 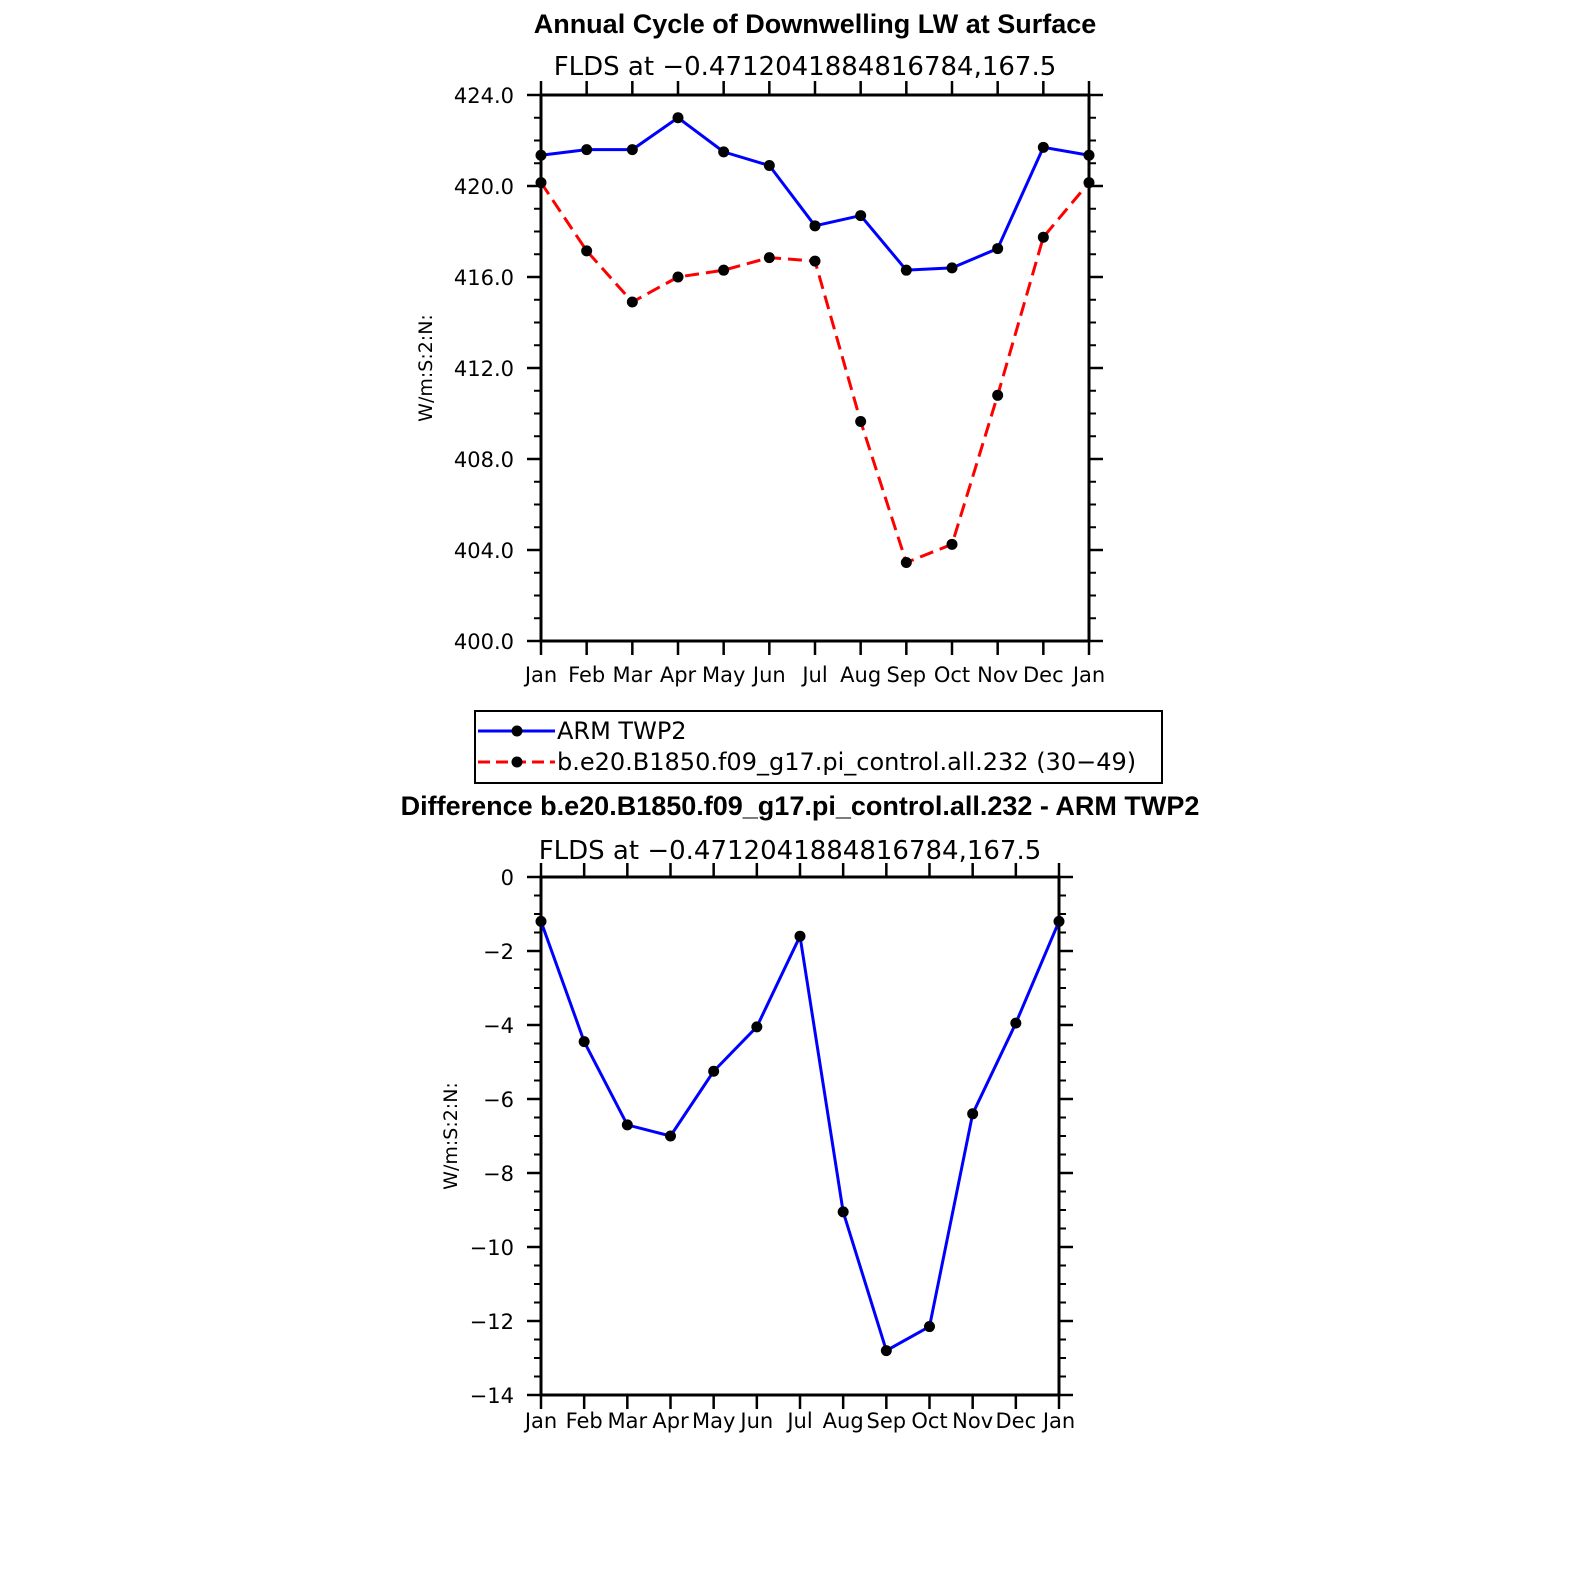 I want to click on y-tick-label: 416.0, so click(x=484, y=278).